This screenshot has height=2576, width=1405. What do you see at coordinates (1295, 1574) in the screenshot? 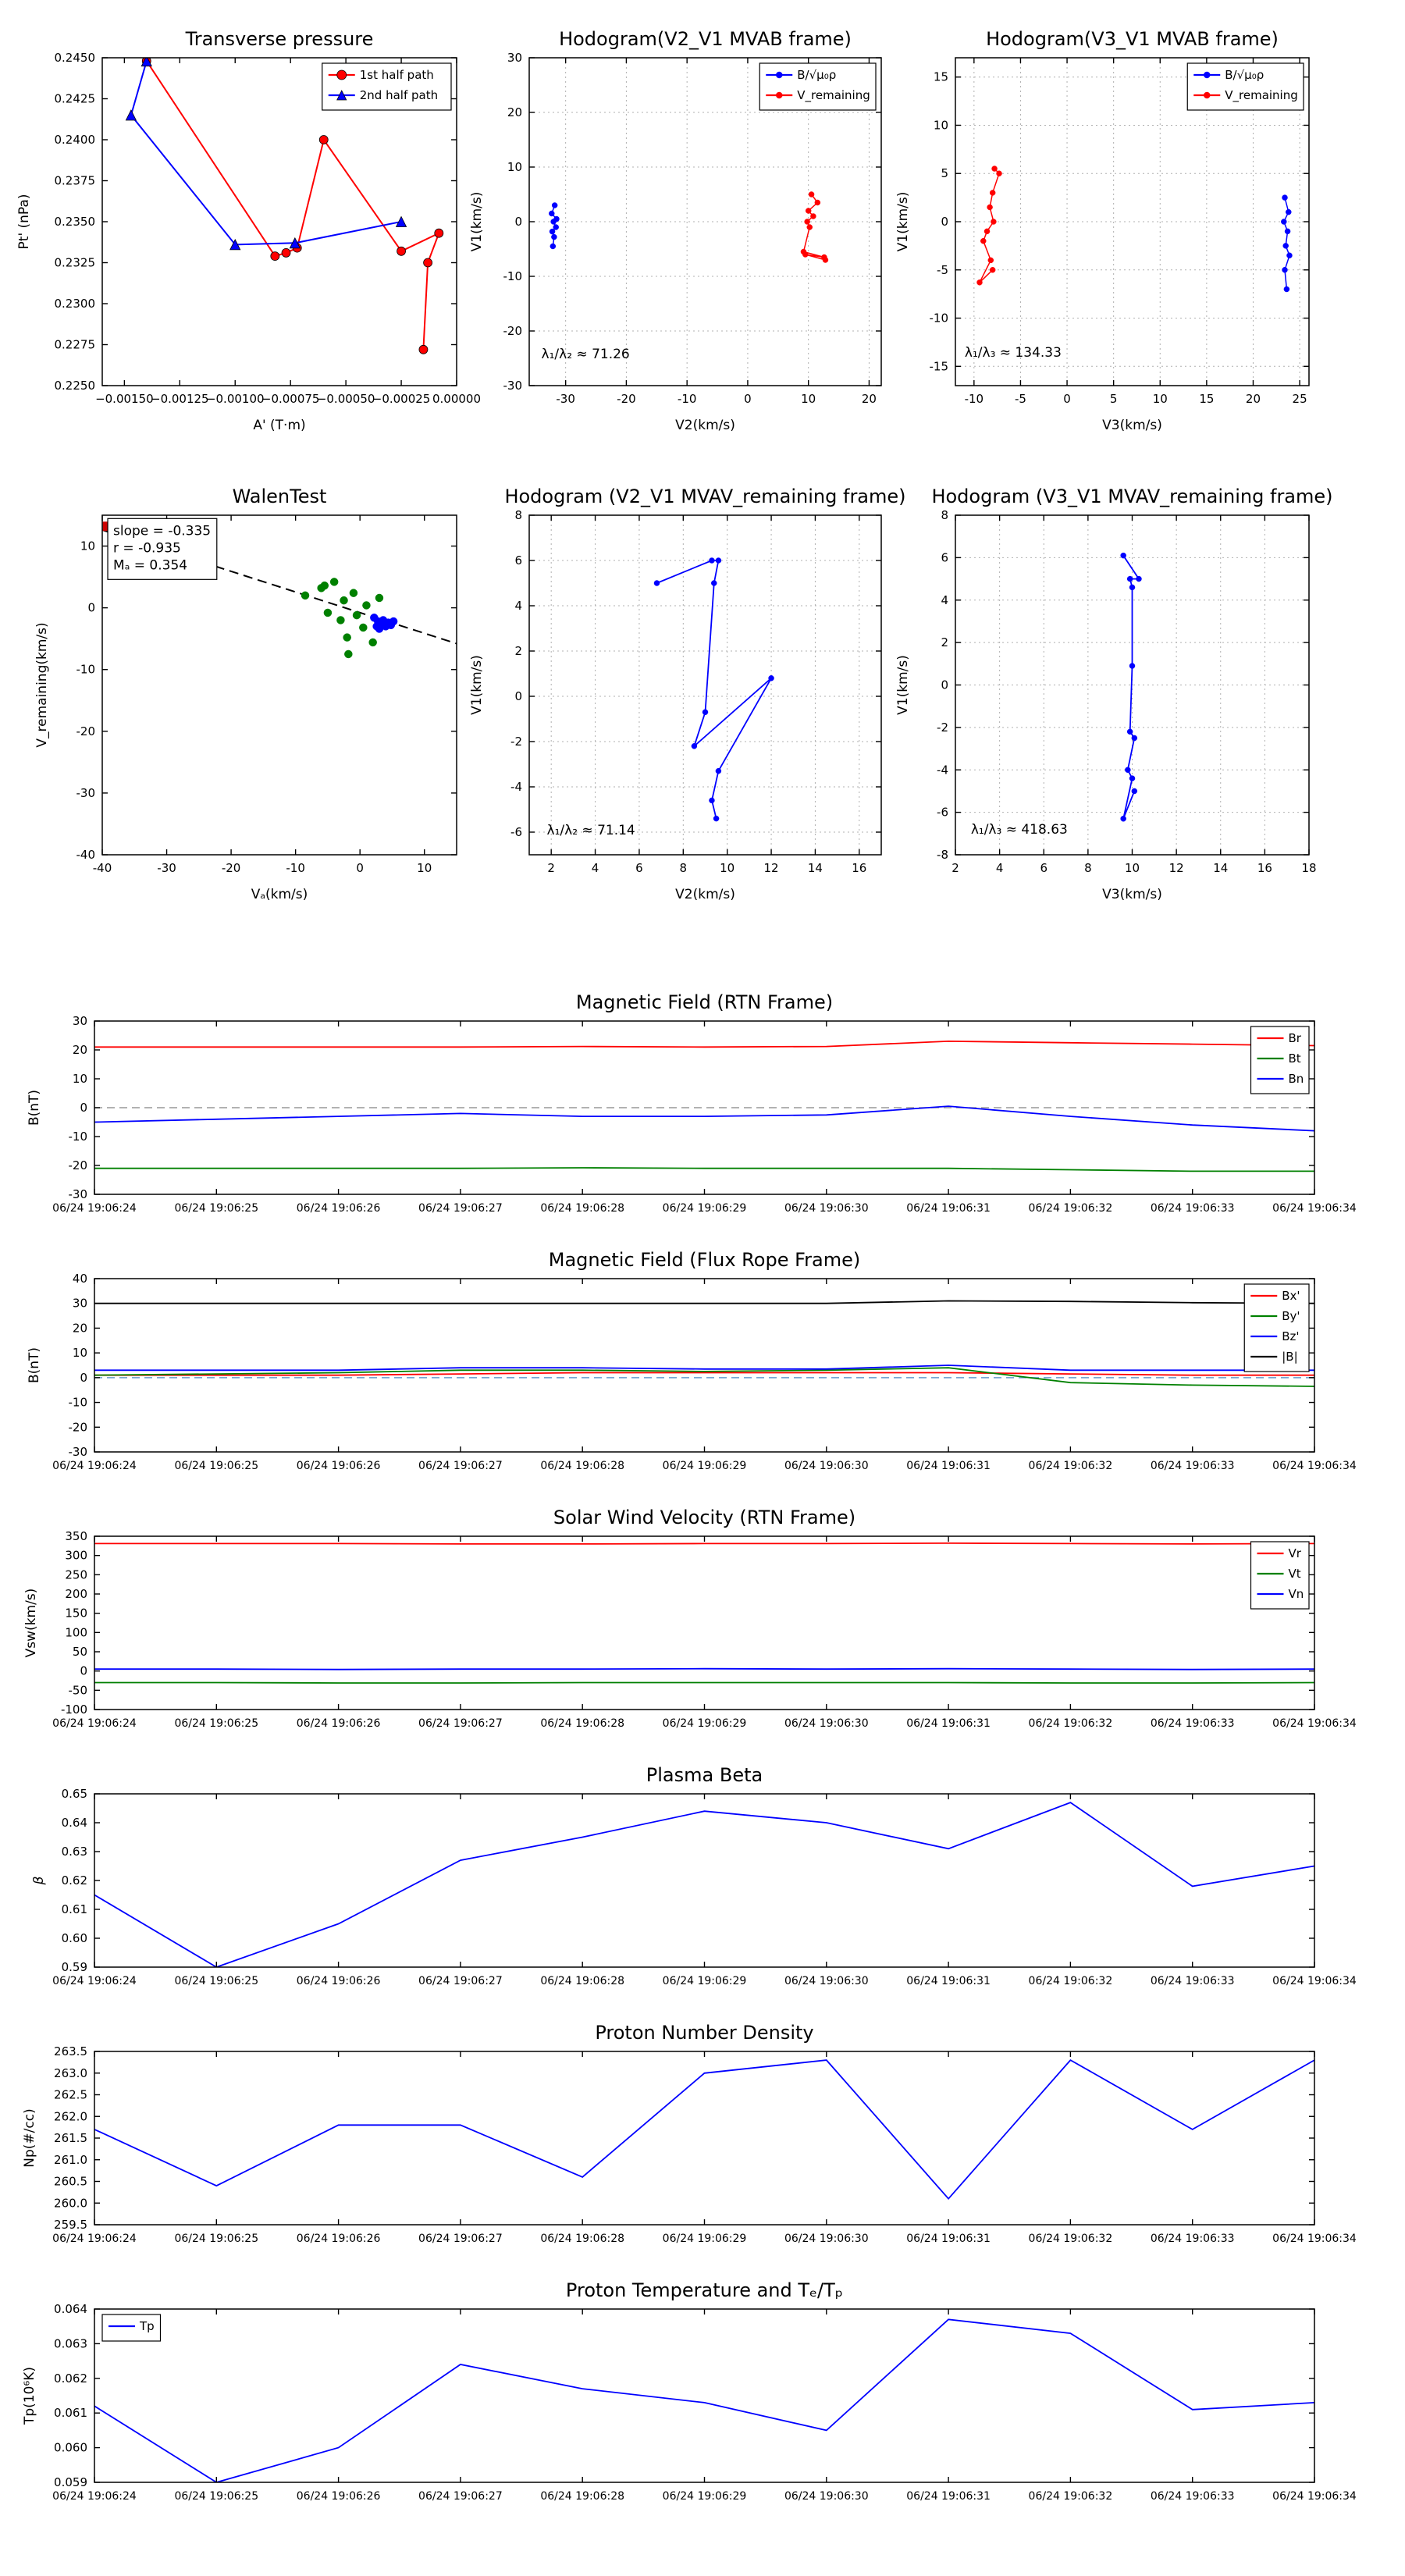
I see `legend-label: Vt` at bounding box center [1295, 1574].